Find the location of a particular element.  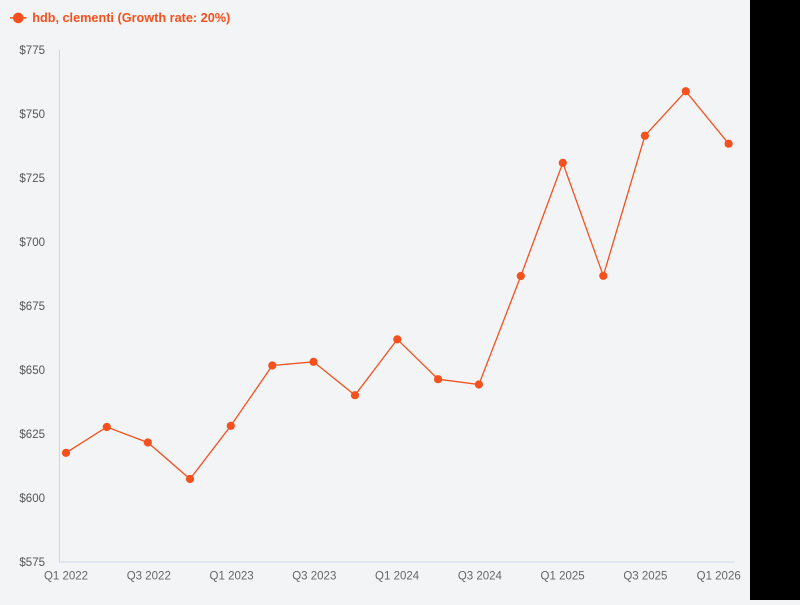

svg-text: $625 is located at coordinates (32, 435).